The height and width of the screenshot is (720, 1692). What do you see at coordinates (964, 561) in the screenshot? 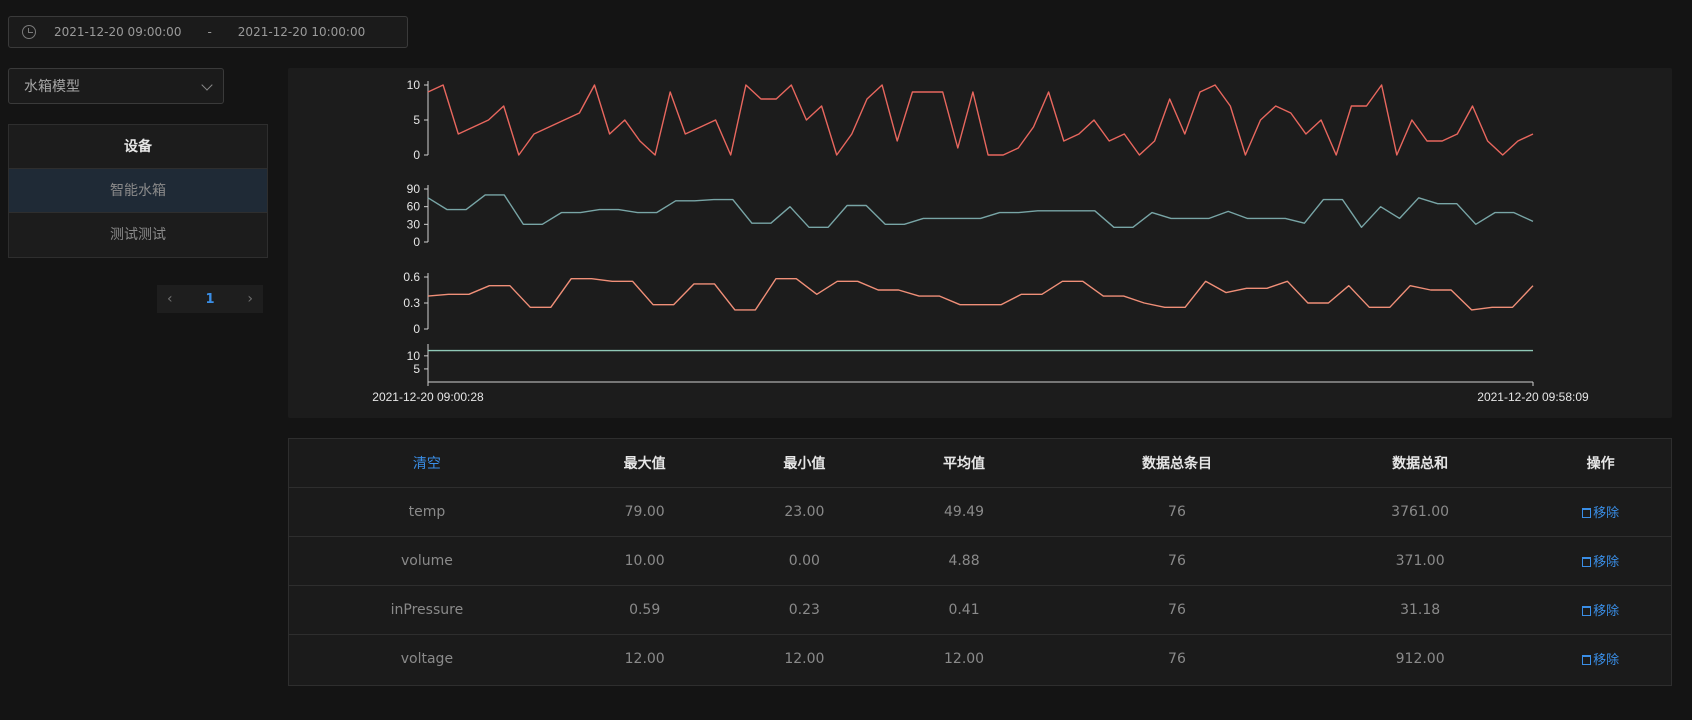
I see `cell-avg: 4.88` at bounding box center [964, 561].